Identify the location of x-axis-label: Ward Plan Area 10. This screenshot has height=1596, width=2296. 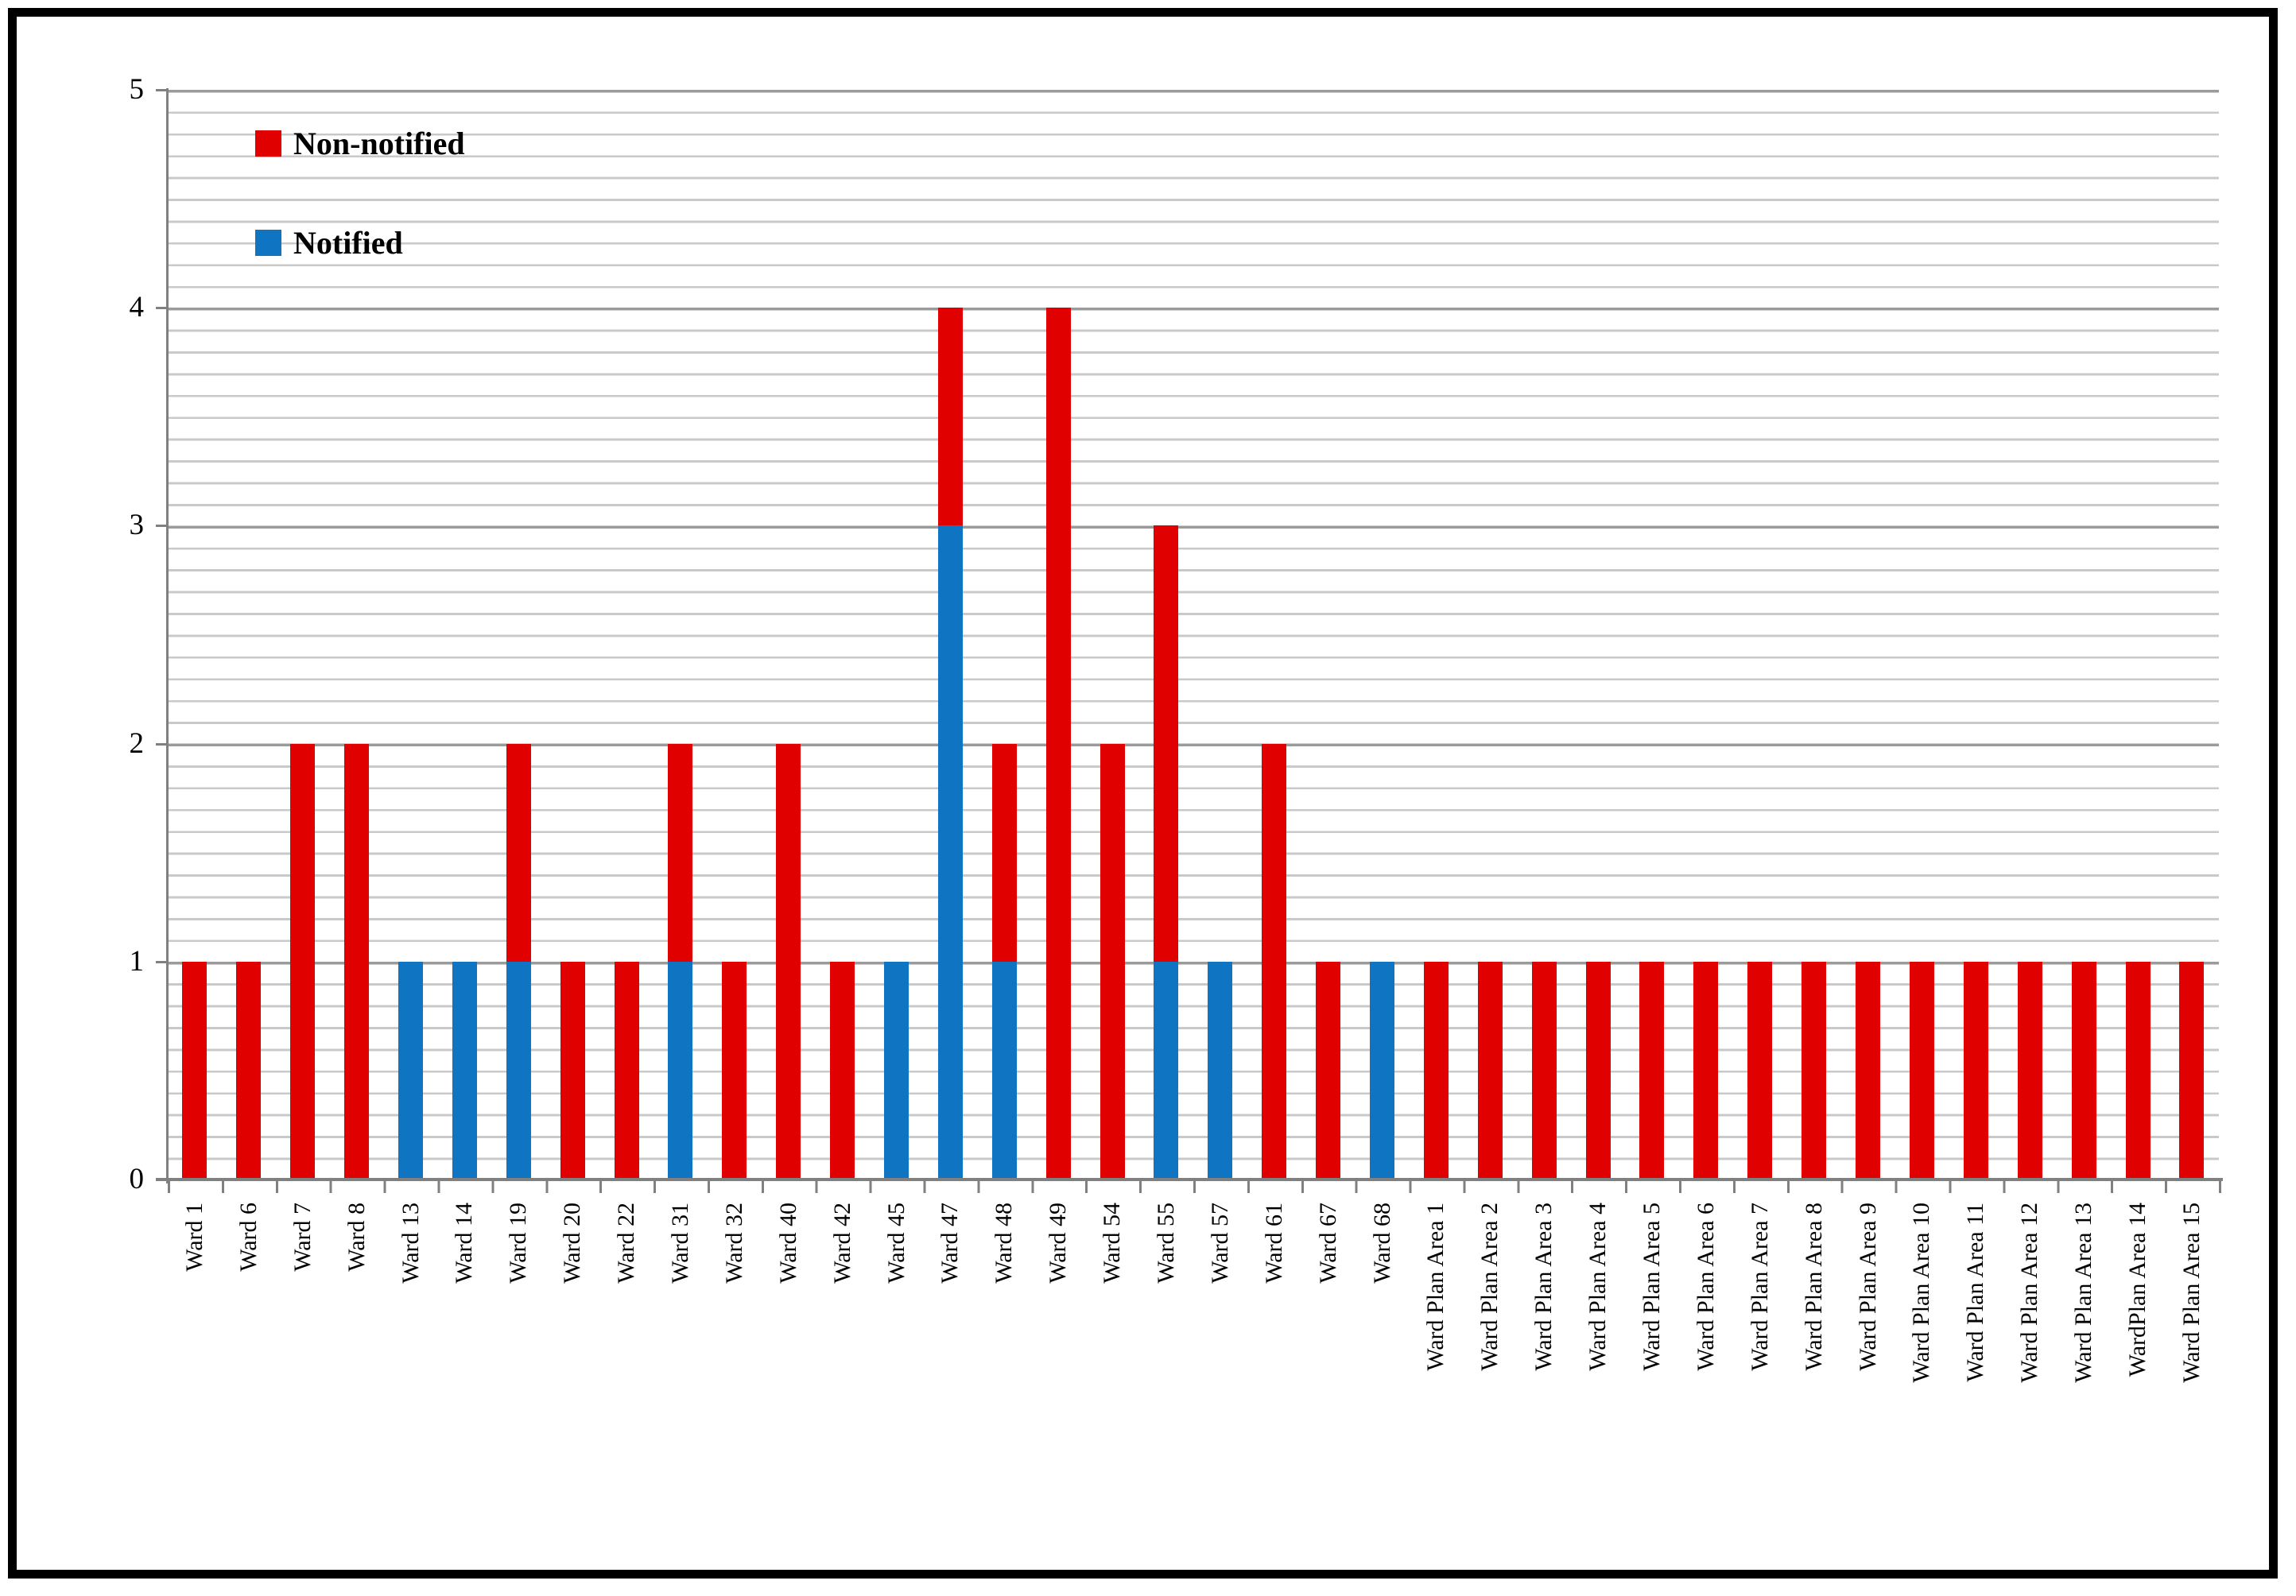
(1921, 1293).